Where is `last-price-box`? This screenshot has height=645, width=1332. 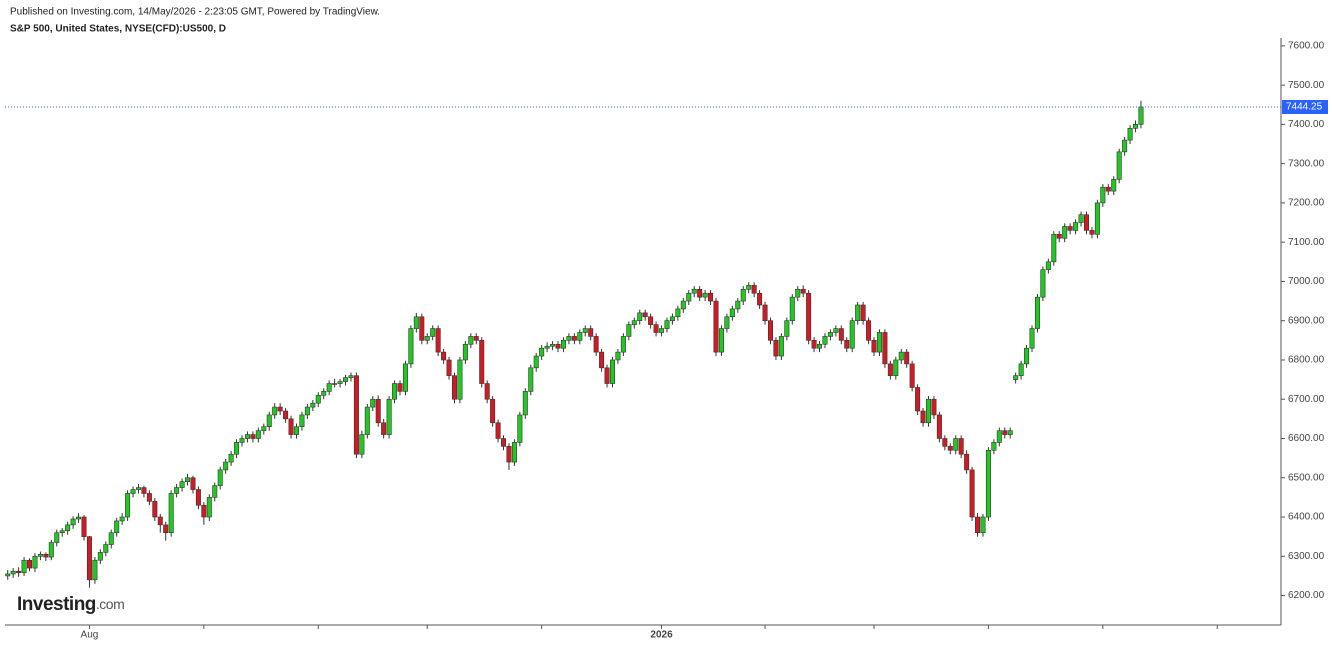 last-price-box is located at coordinates (1305, 107).